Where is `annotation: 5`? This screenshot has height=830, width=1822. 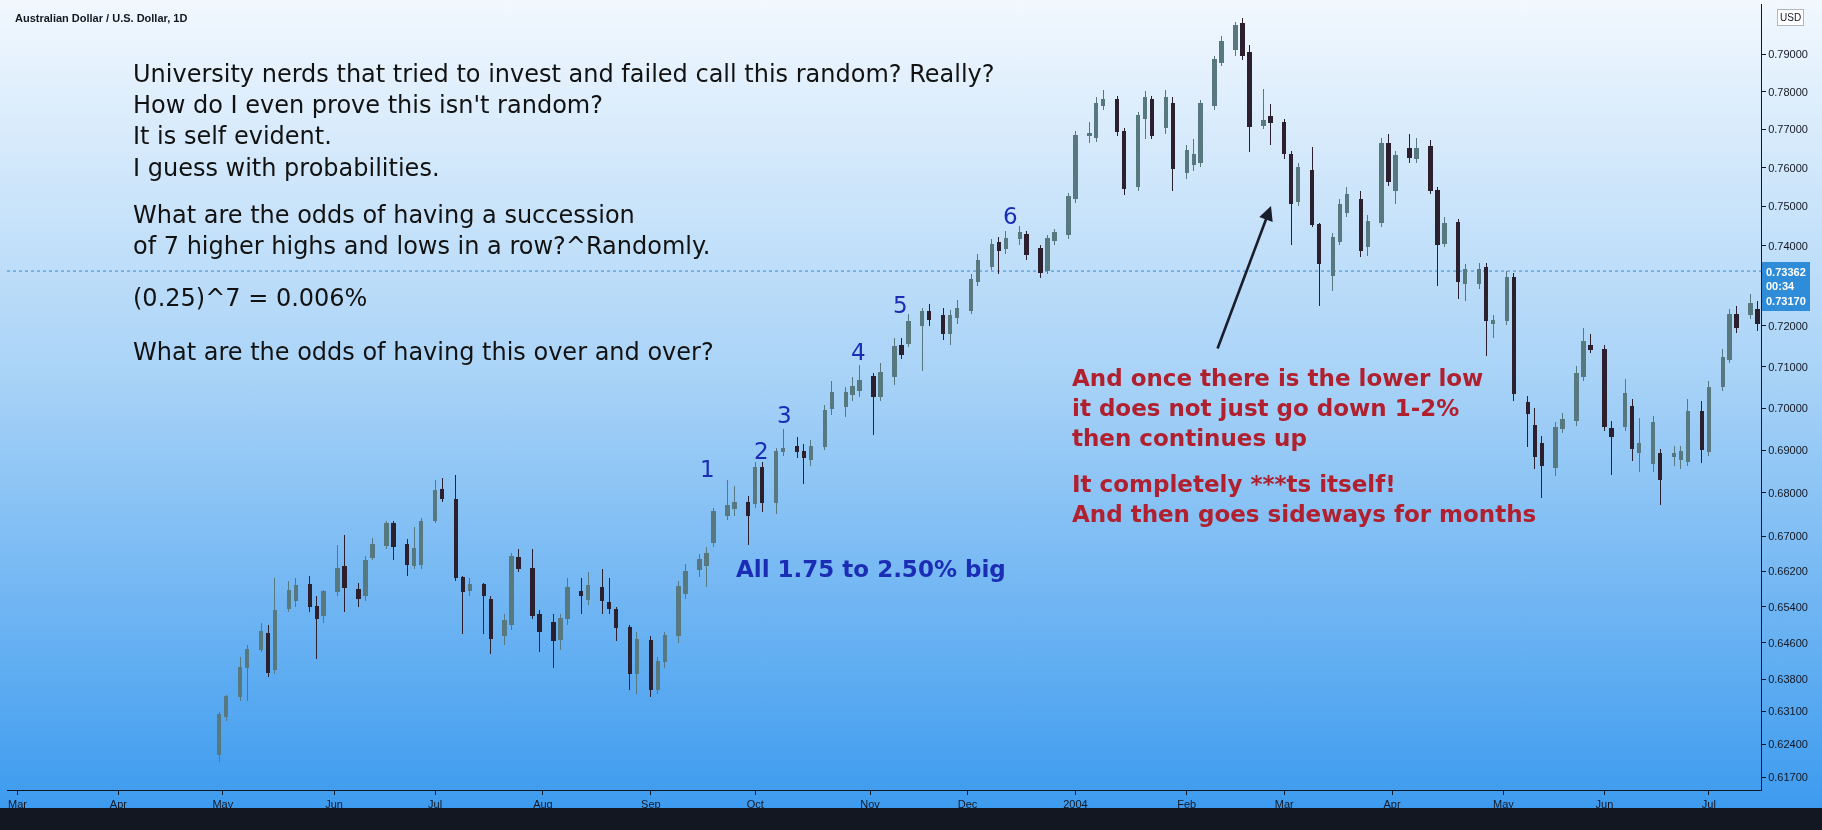
annotation: 5 is located at coordinates (900, 305).